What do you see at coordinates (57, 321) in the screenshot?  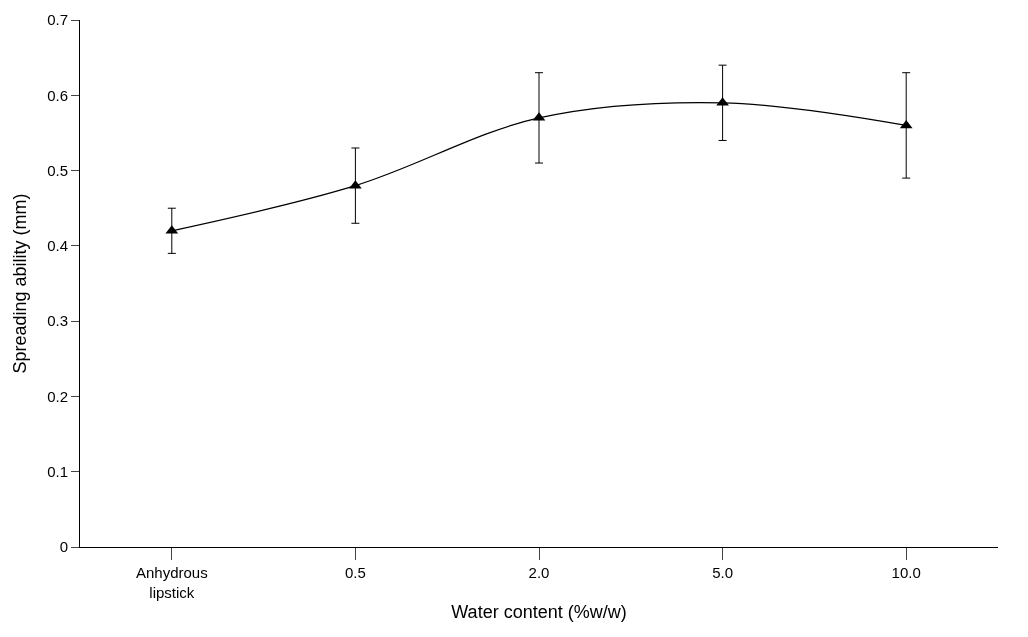 I see `y-tick-label: 0.3` at bounding box center [57, 321].